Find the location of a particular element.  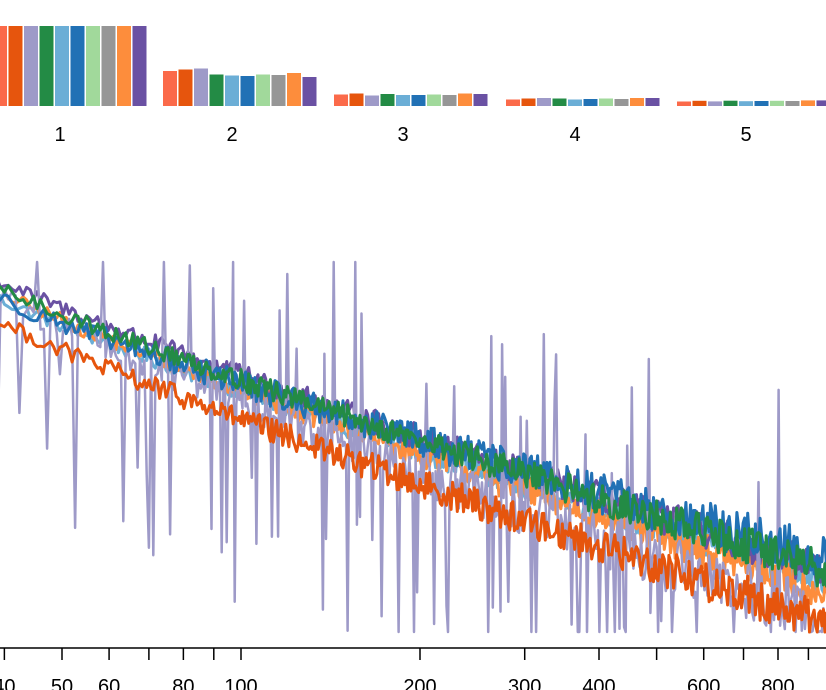

x-tick-label: 40 is located at coordinates (7, 683).